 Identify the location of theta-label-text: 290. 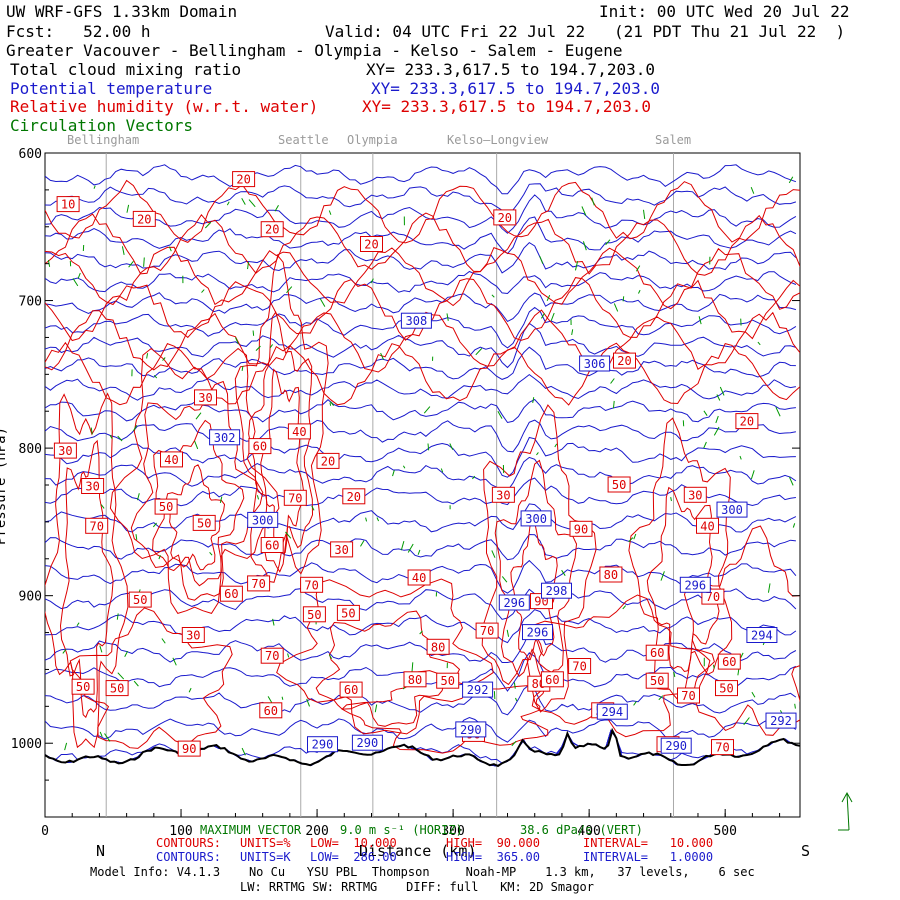
(471, 730).